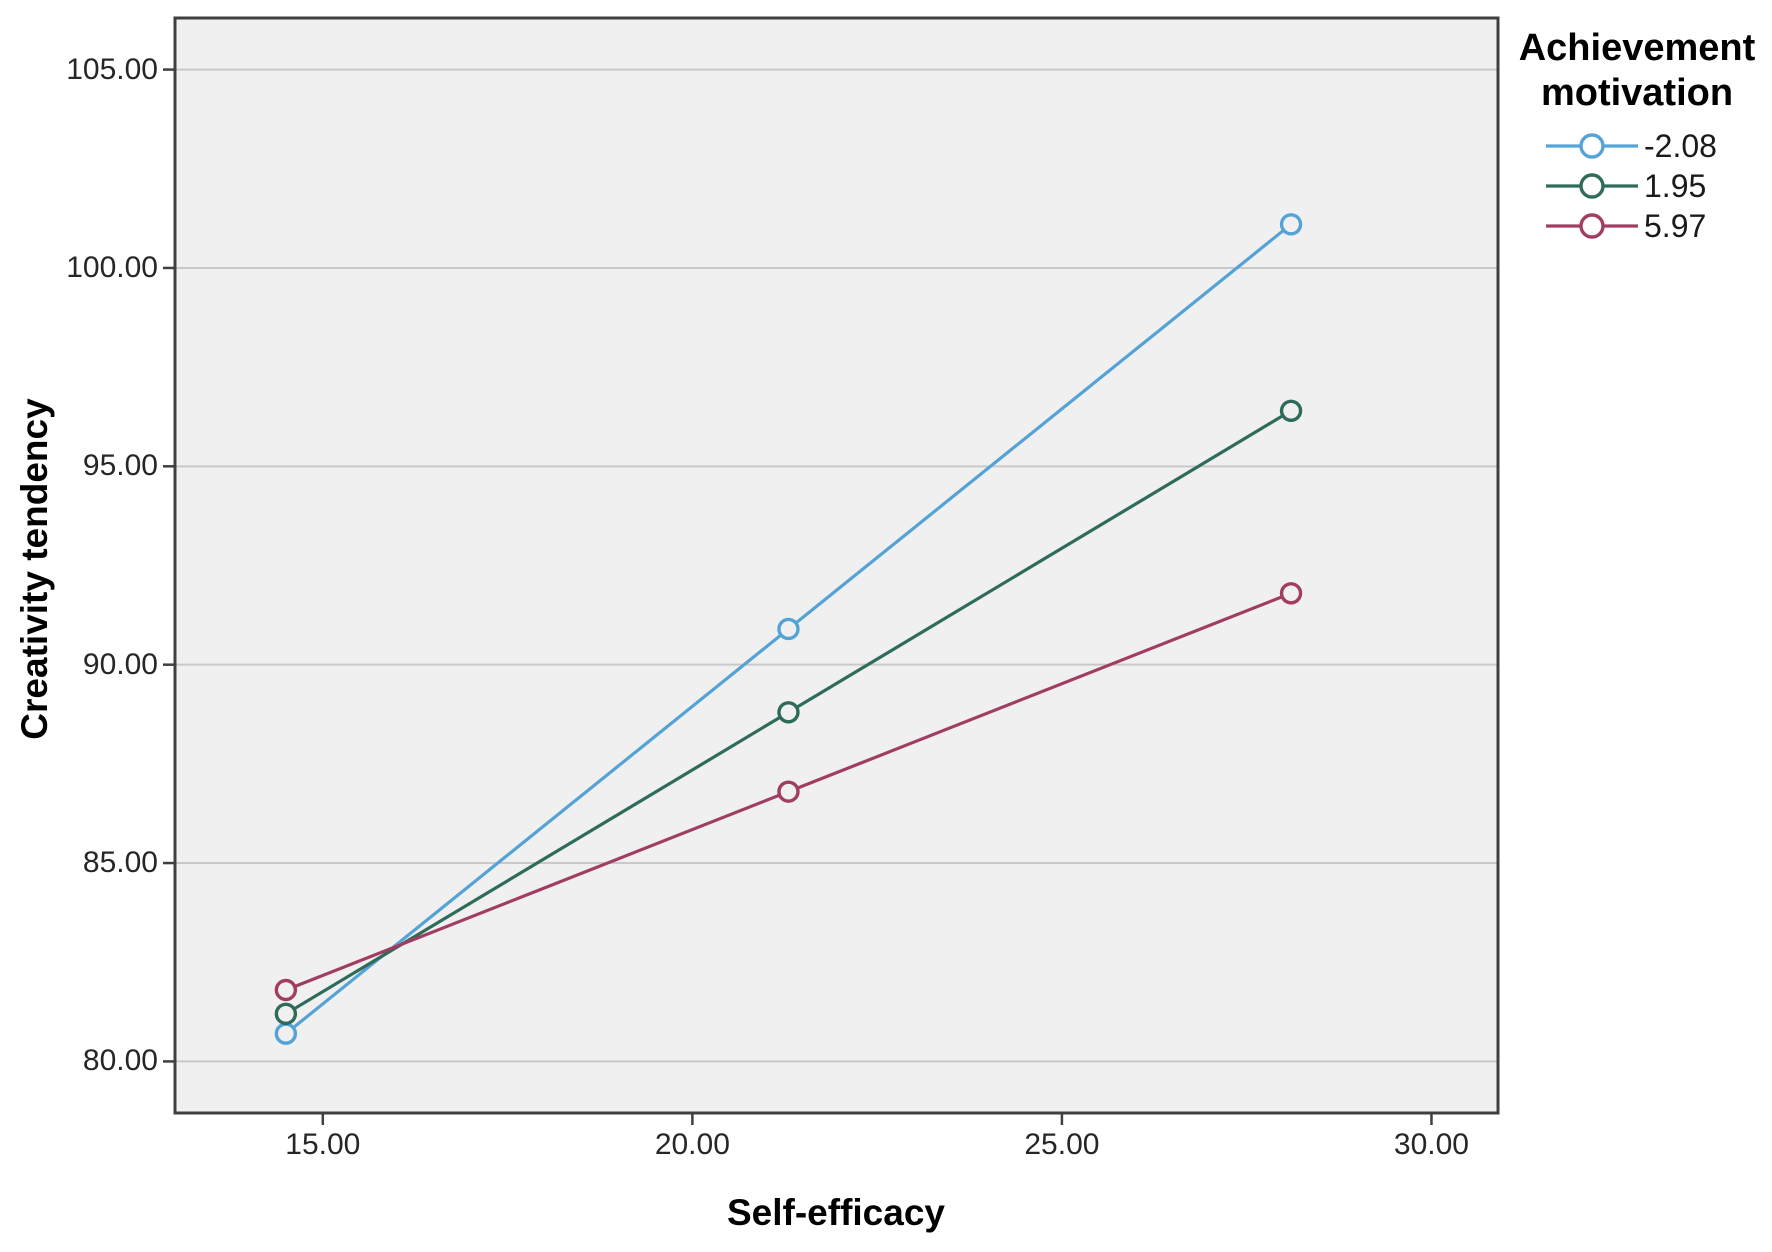 The image size is (1772, 1252). Describe the element at coordinates (1675, 225) in the screenshot. I see `legend-item-label: 5.97` at that location.